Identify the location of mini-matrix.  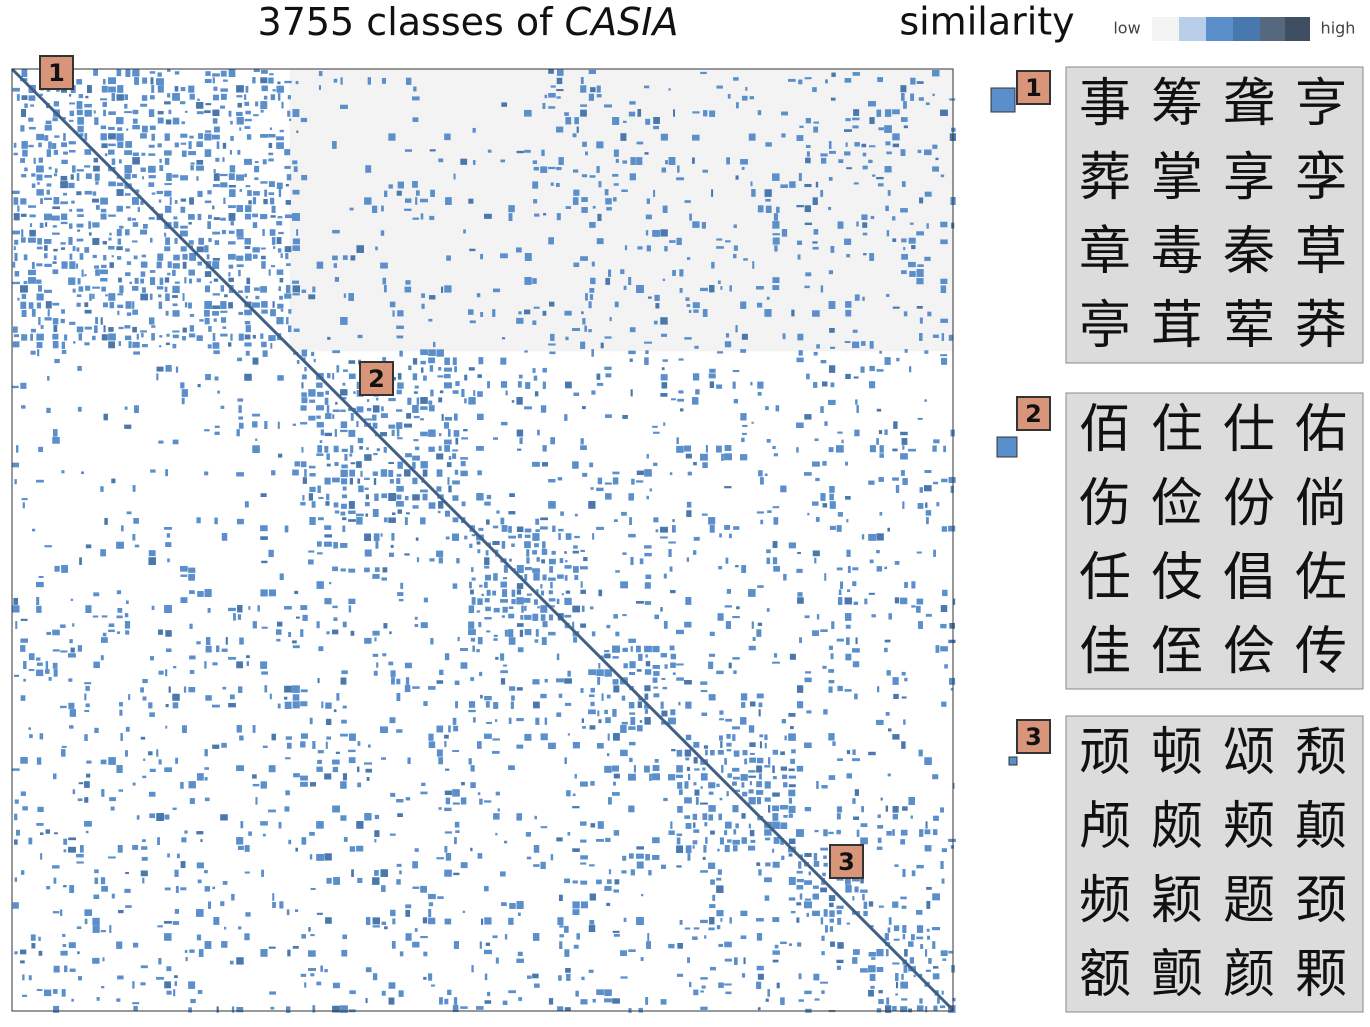
(1003, 100).